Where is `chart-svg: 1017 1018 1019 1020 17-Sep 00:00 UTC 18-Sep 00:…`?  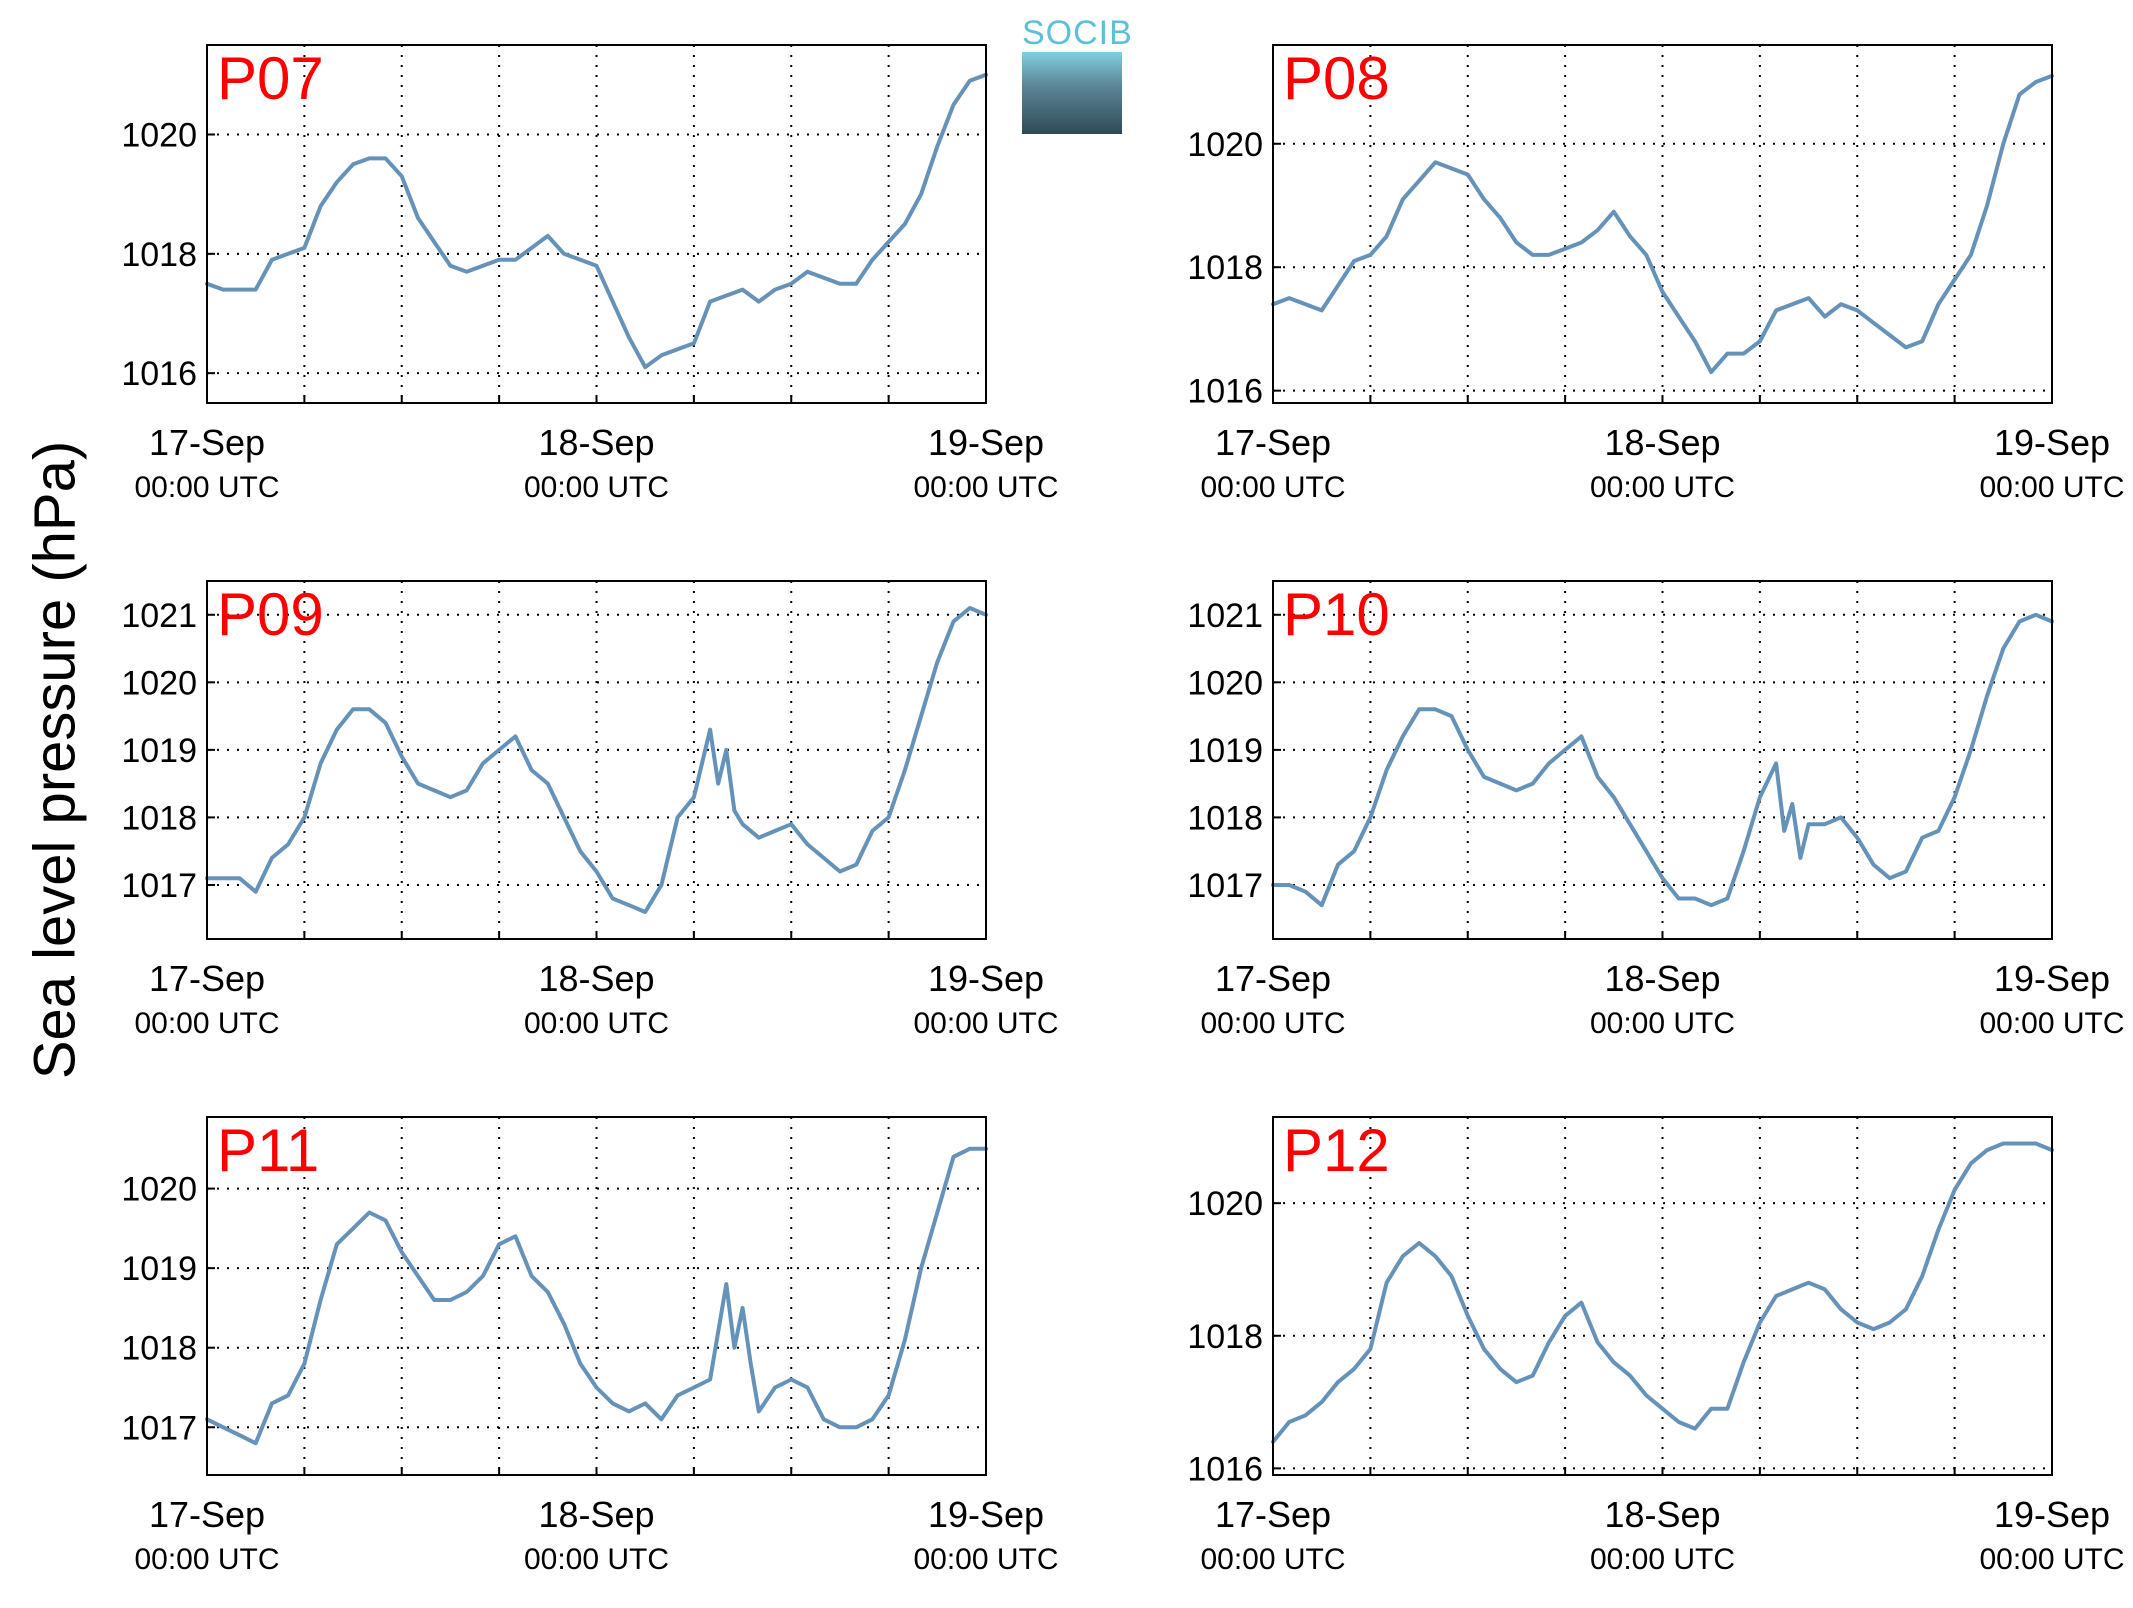 chart-svg: 1017 1018 1019 1020 17-Sep 00:00 UTC 18-Sep 00:… is located at coordinates (590, 1346).